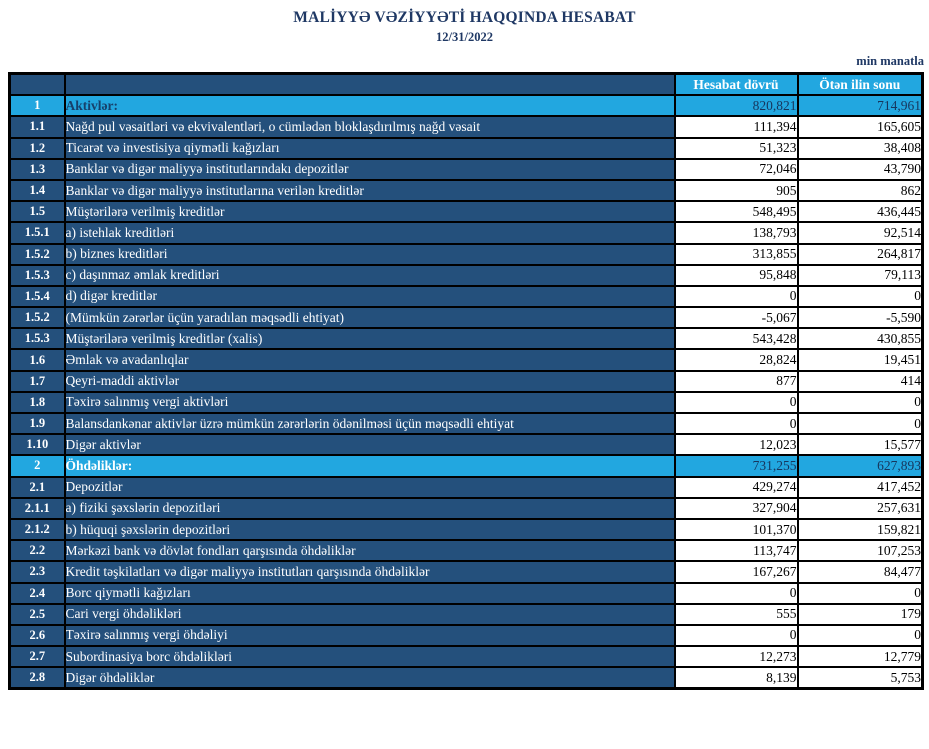 The height and width of the screenshot is (749, 929). I want to click on row-previous-value-cell: 417,452, so click(860, 487).